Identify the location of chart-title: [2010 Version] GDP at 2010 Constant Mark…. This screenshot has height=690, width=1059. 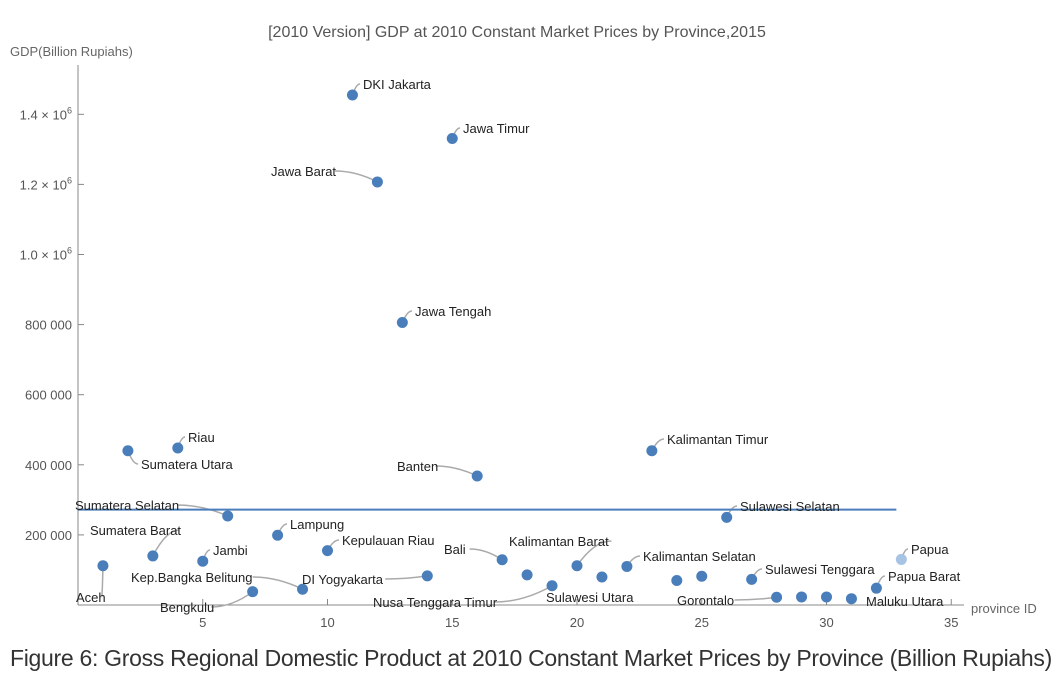
(517, 32).